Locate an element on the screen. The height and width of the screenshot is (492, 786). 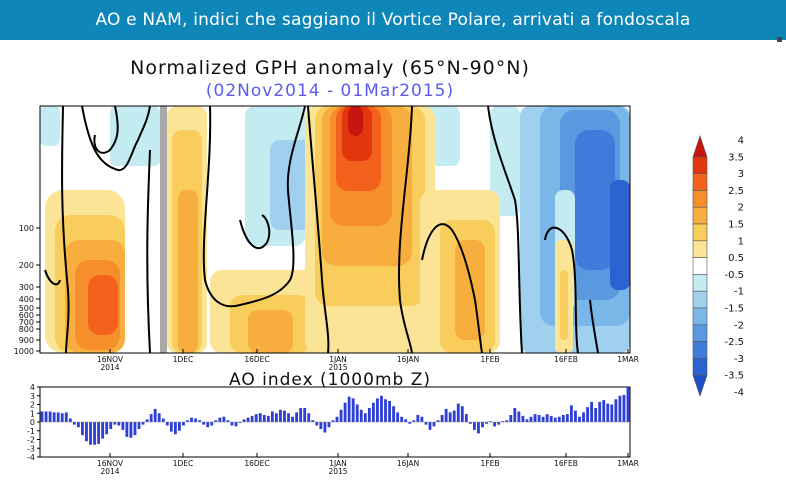
ao-year-label: 2014 is located at coordinates (109, 471).